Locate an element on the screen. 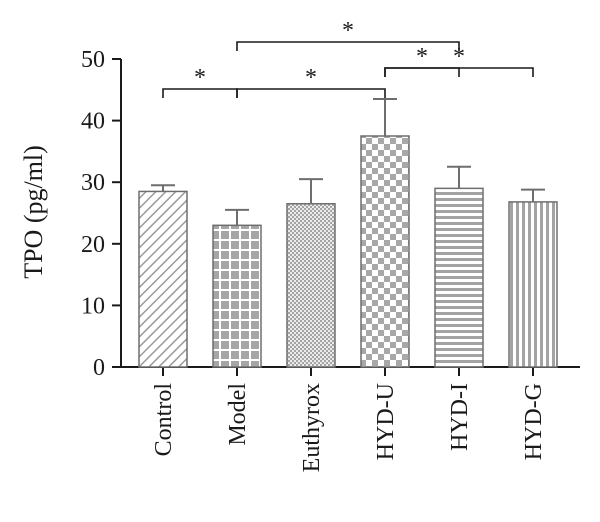  y-tick-label: 40 is located at coordinates (93, 122).